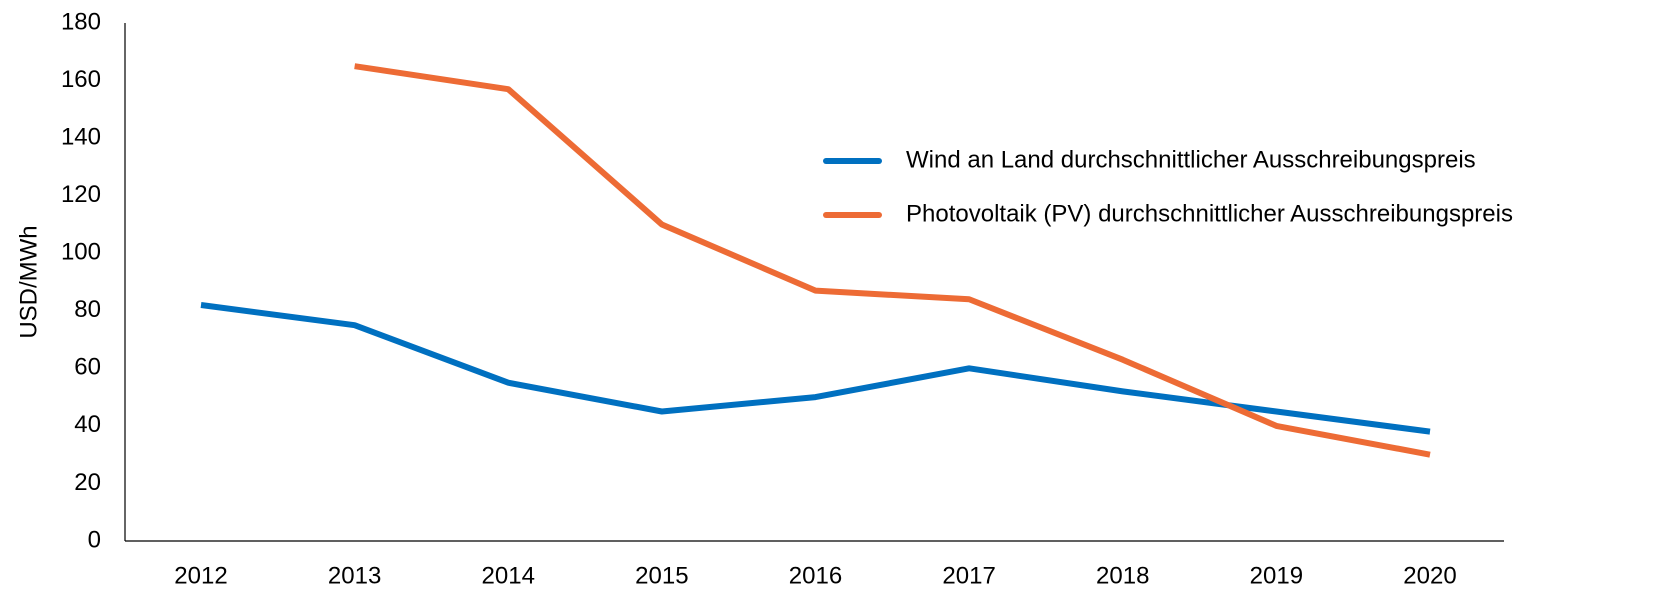 The width and height of the screenshot is (1661, 593). Describe the element at coordinates (87, 309) in the screenshot. I see `y-tick-label: 80` at that location.